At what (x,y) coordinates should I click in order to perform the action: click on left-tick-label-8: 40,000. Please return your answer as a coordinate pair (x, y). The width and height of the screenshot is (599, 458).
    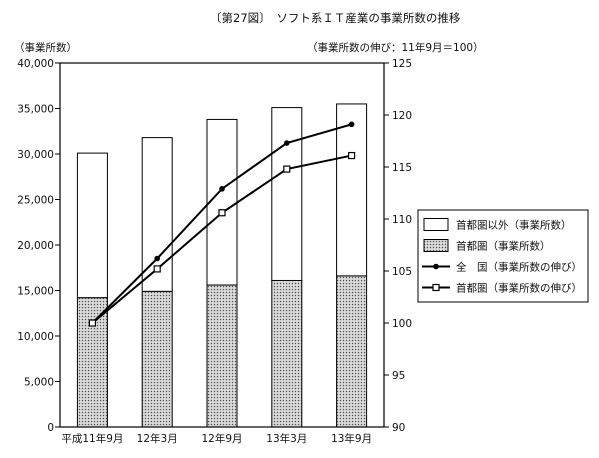
    Looking at the image, I should click on (35, 64).